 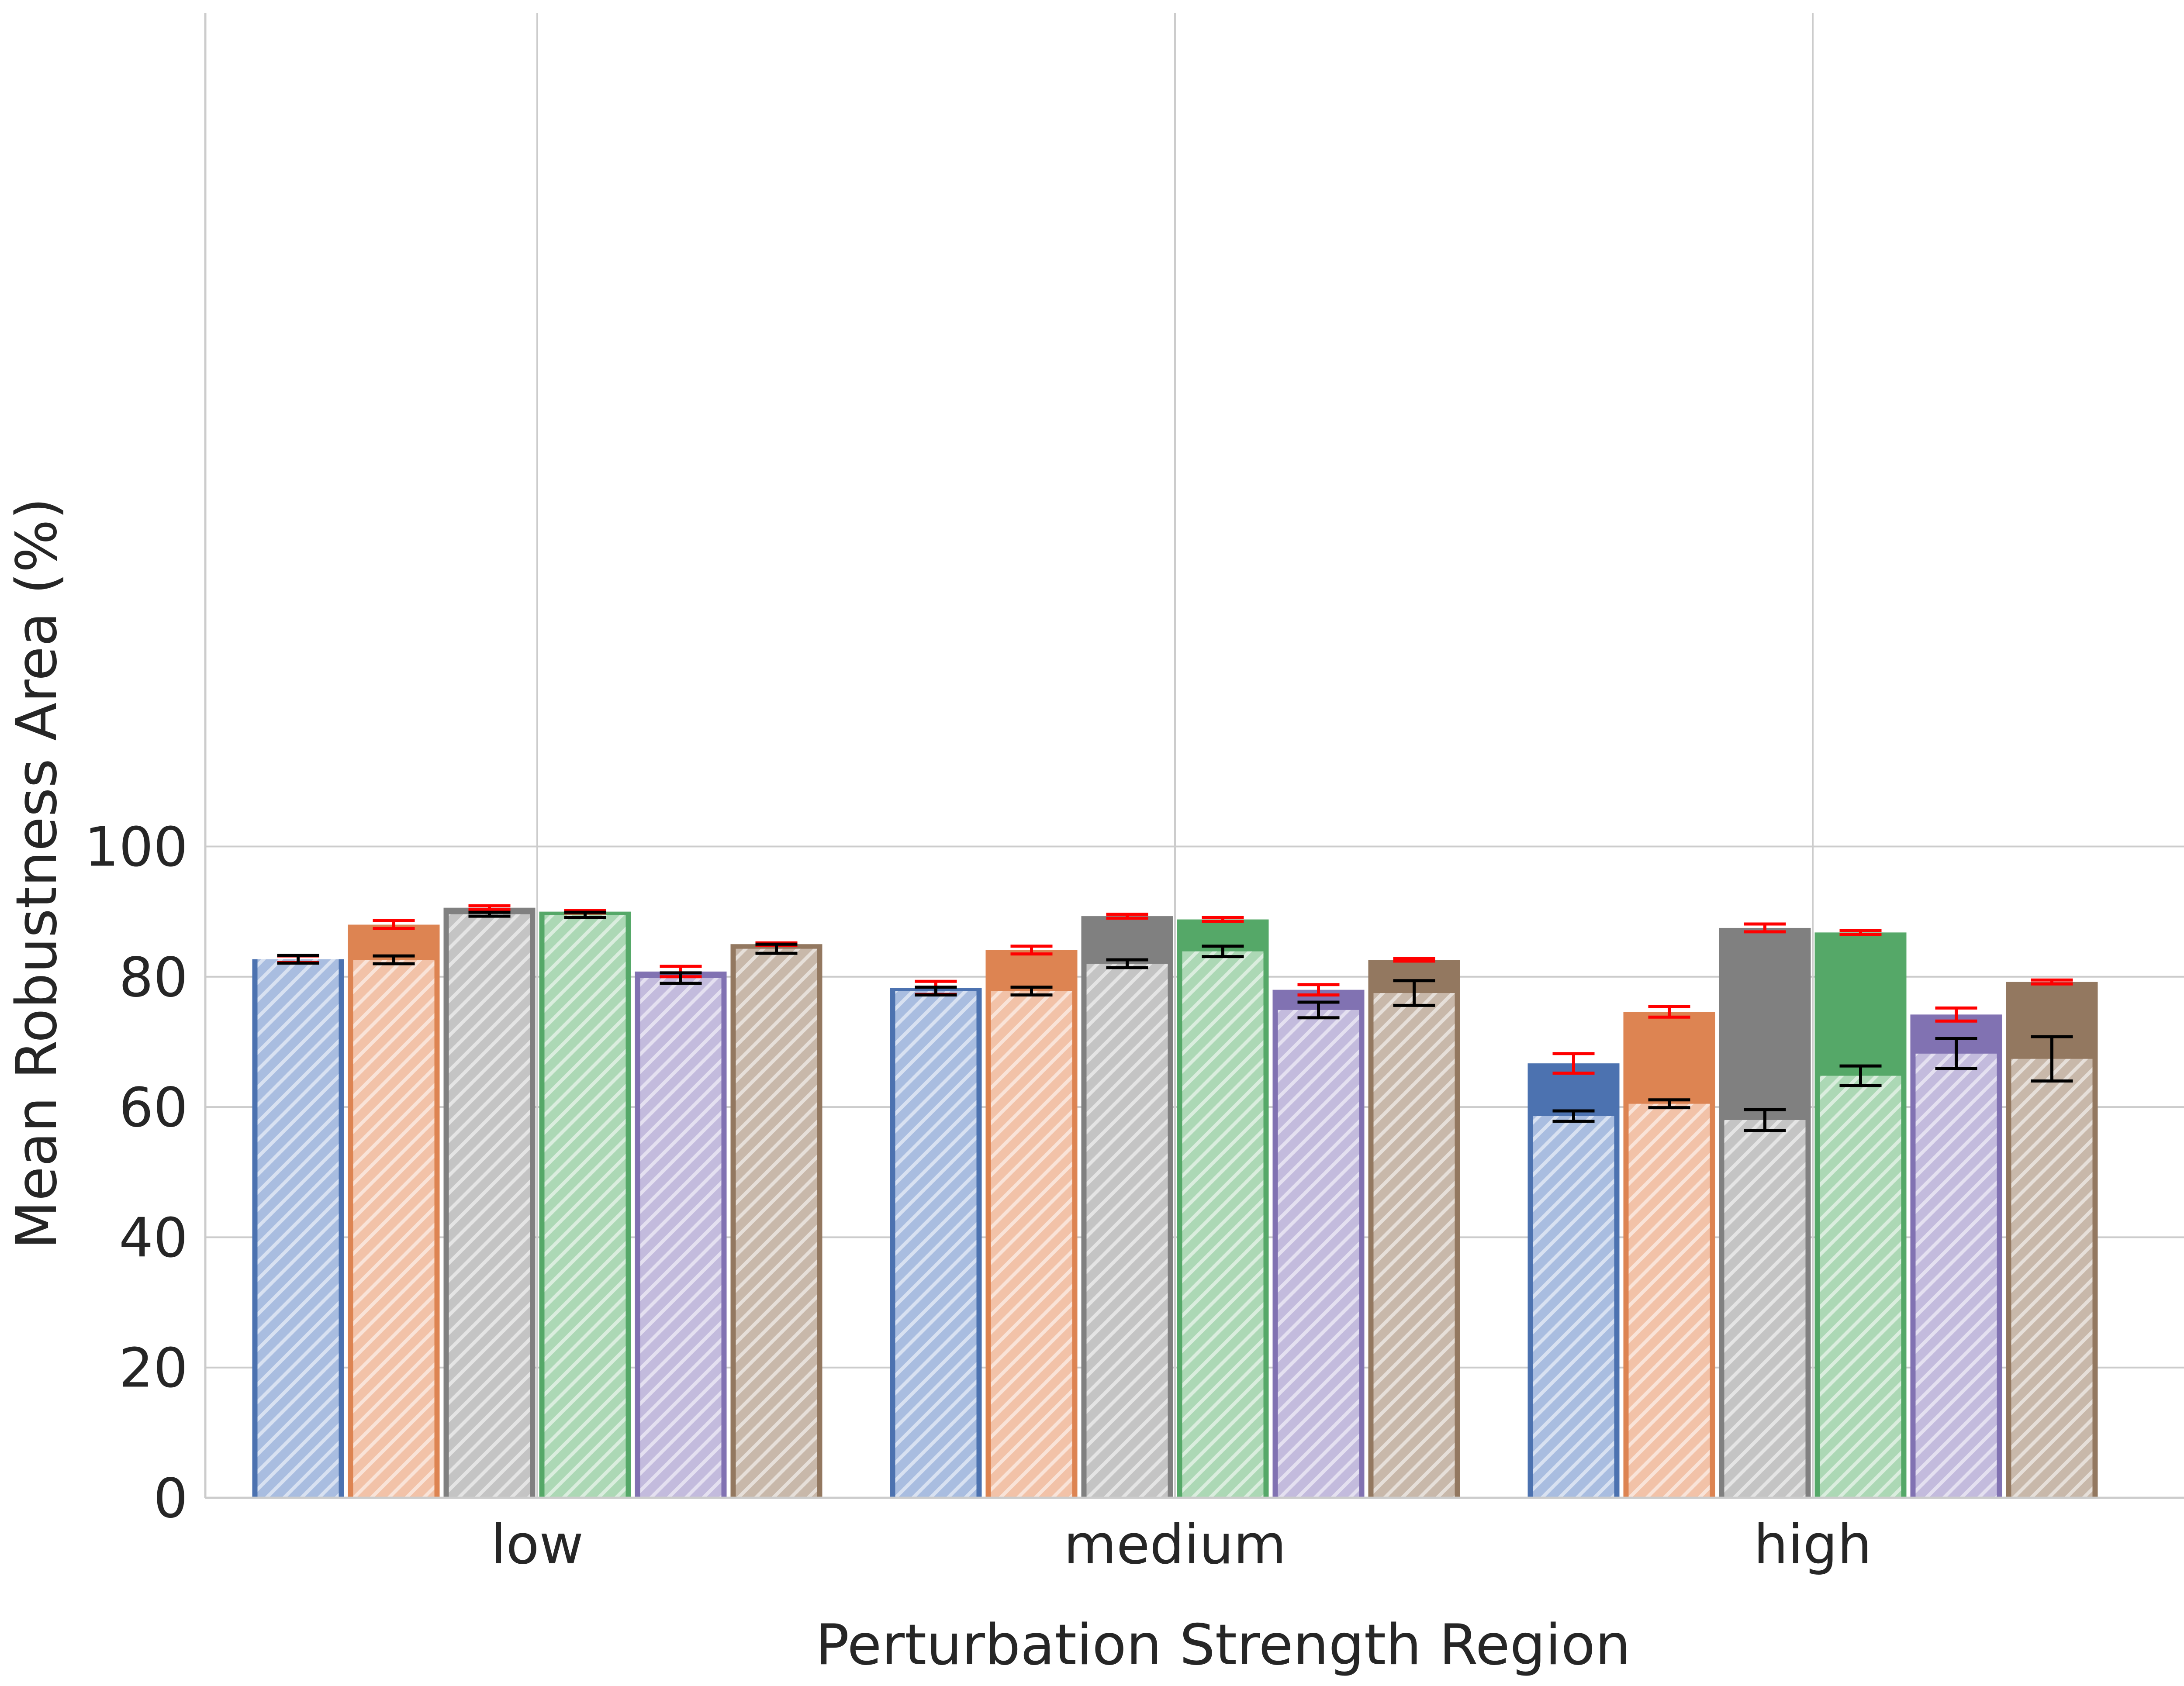 What do you see at coordinates (1223, 1645) in the screenshot?
I see `x-axis-label: Perturbation Strength Region` at bounding box center [1223, 1645].